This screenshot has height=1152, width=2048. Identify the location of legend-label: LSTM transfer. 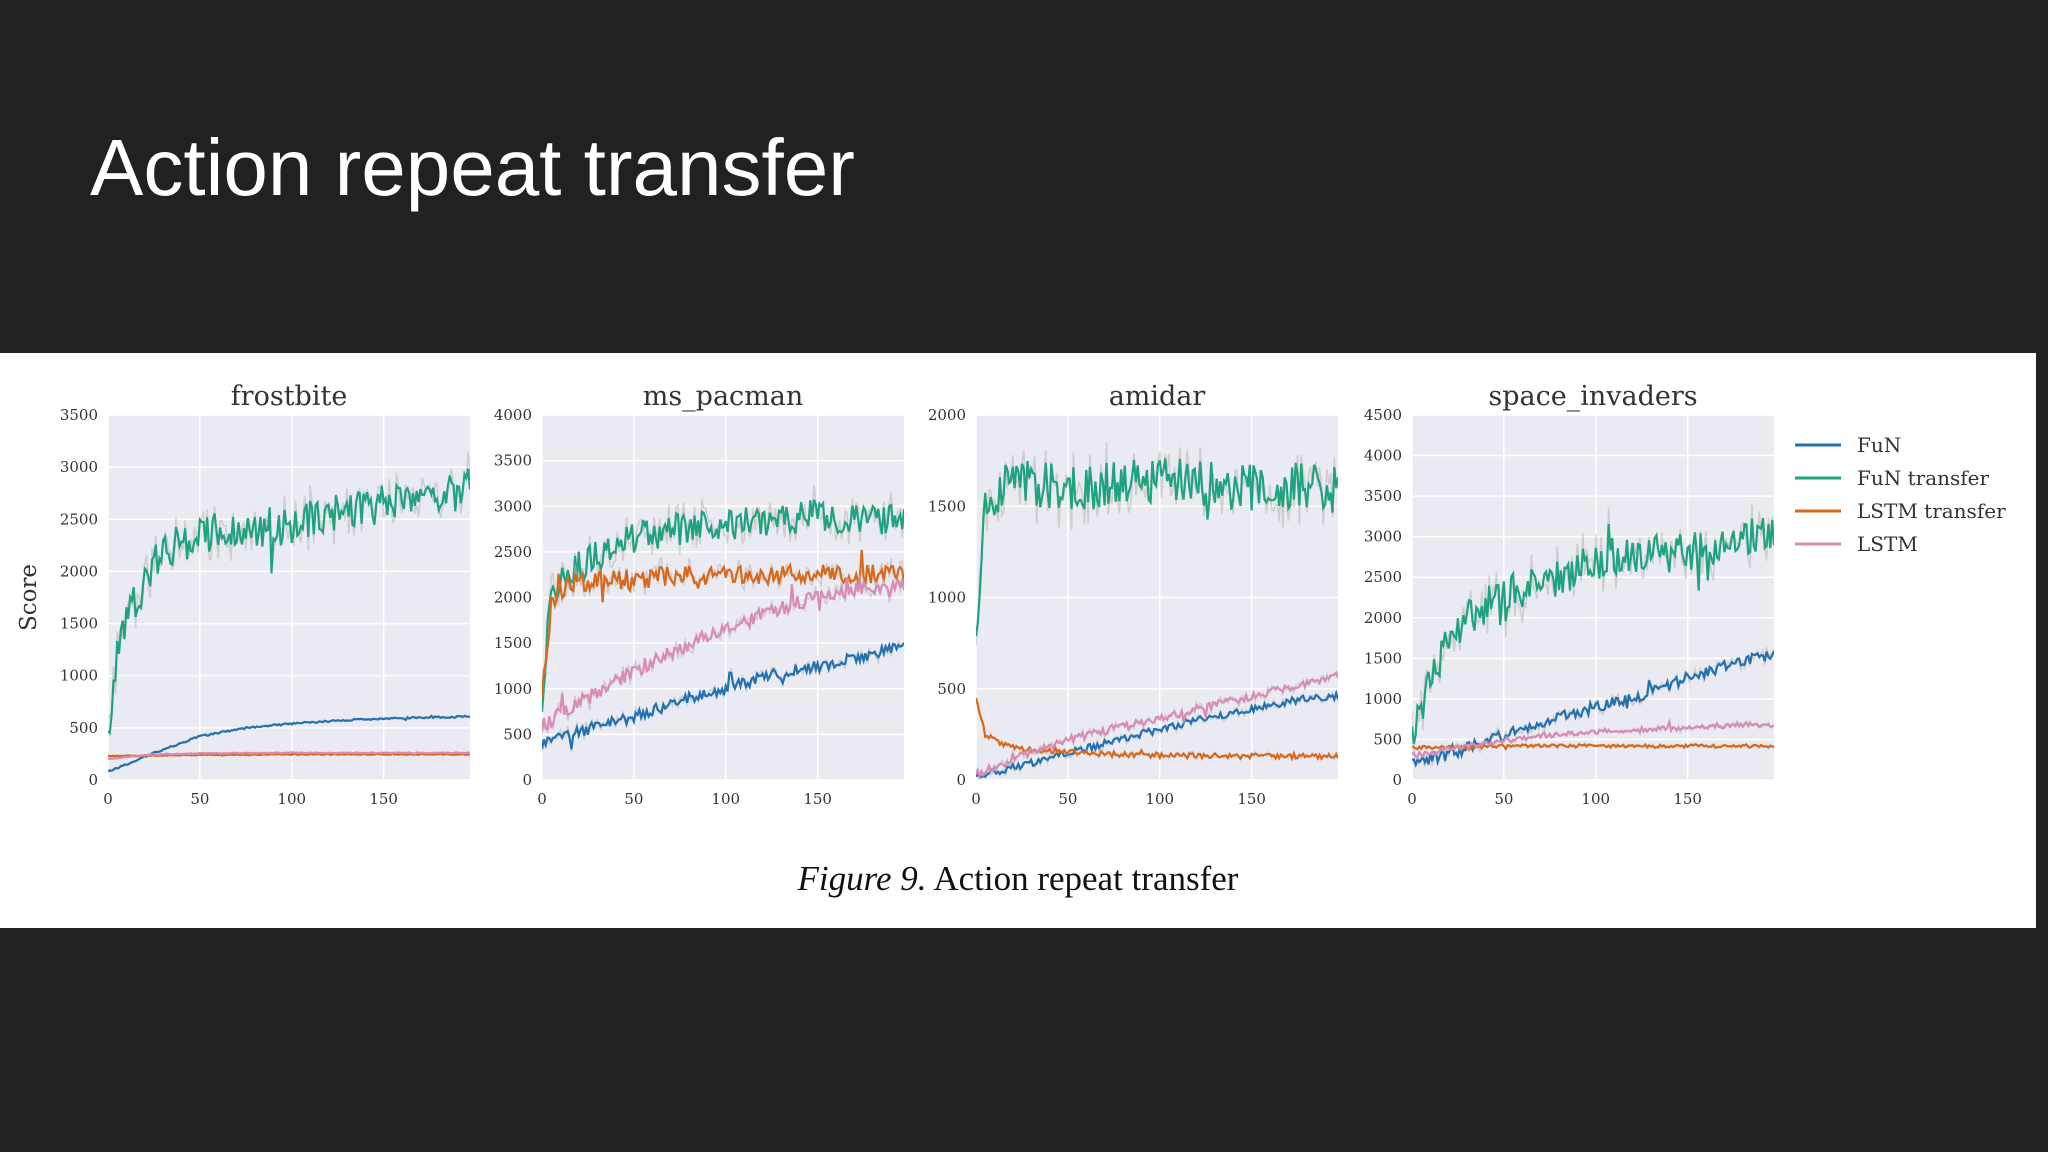
(1931, 511).